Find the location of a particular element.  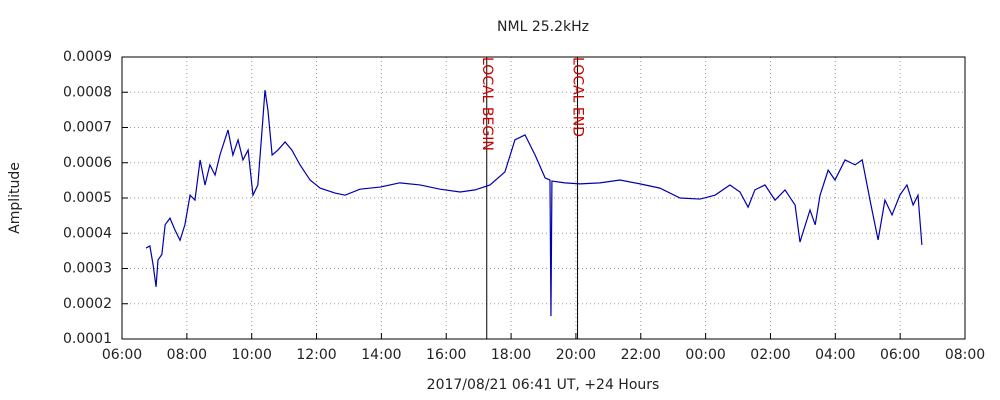

y-tick-label: 0.0005 is located at coordinates (87, 198).